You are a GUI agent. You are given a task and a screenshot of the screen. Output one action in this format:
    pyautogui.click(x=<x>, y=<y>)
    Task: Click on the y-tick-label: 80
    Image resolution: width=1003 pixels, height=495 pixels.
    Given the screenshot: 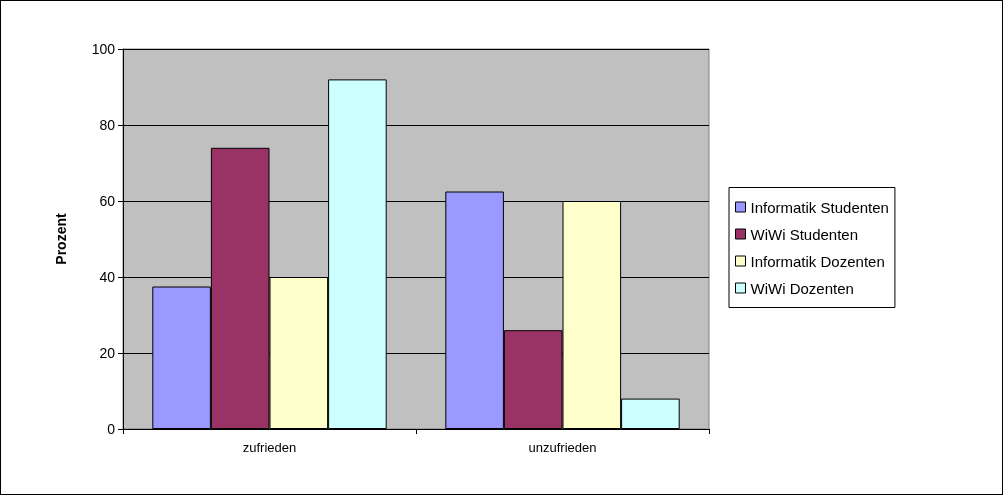 What is the action you would take?
    pyautogui.click(x=107, y=125)
    